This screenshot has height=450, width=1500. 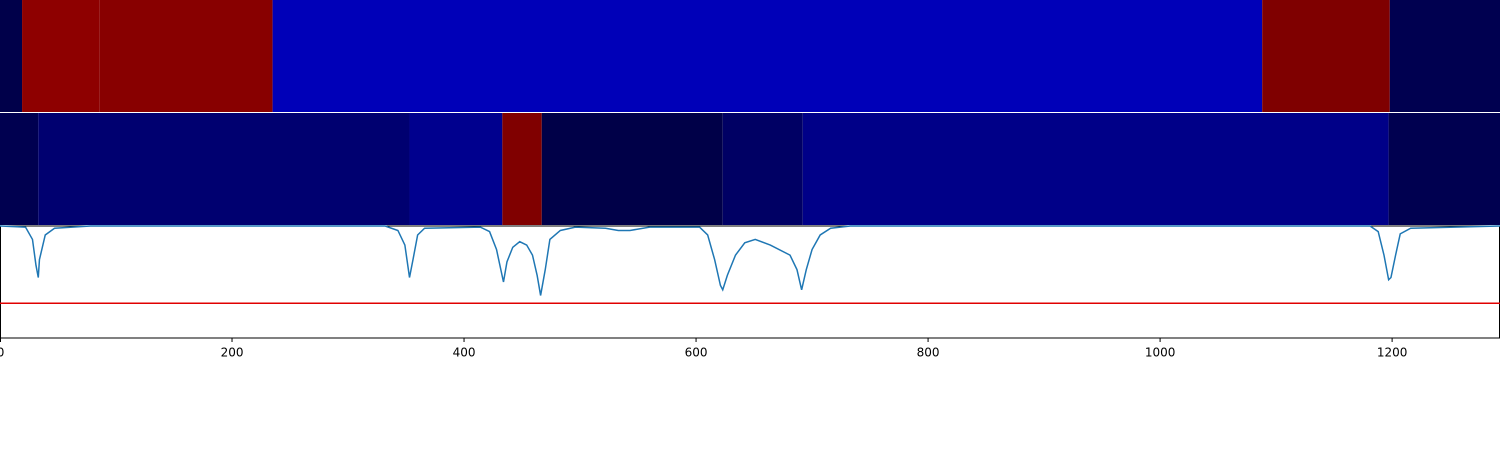 What do you see at coordinates (928, 353) in the screenshot?
I see `x-tick-label: 800` at bounding box center [928, 353].